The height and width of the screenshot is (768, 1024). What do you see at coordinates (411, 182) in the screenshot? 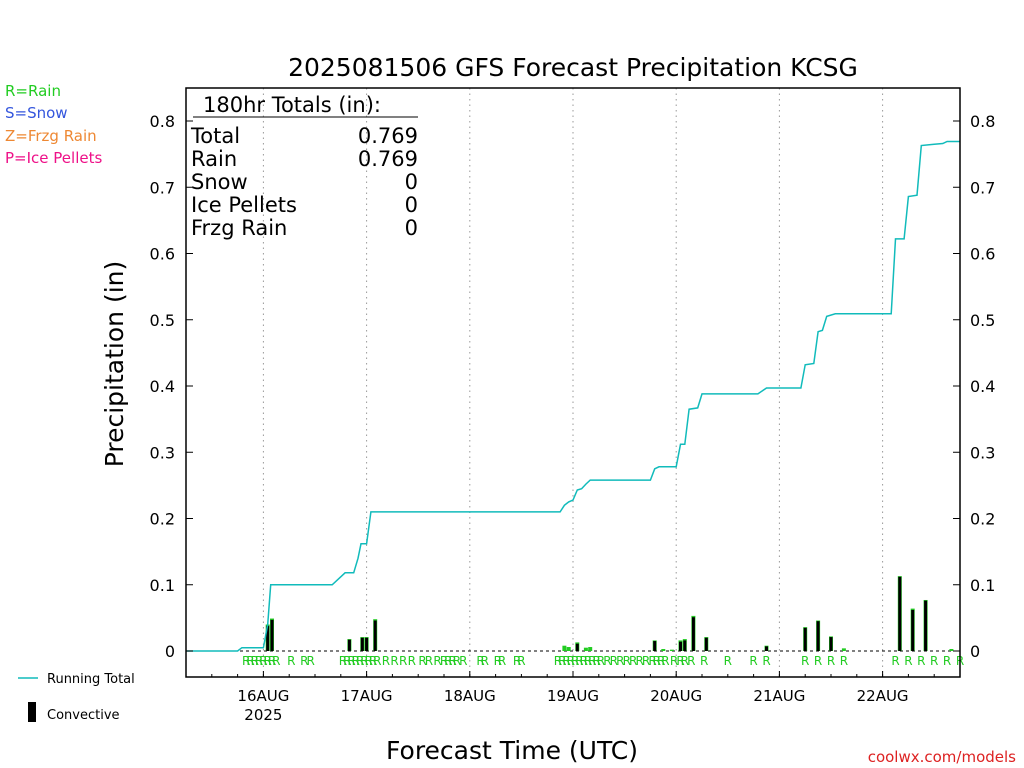
I see `totals-value: 0` at bounding box center [411, 182].